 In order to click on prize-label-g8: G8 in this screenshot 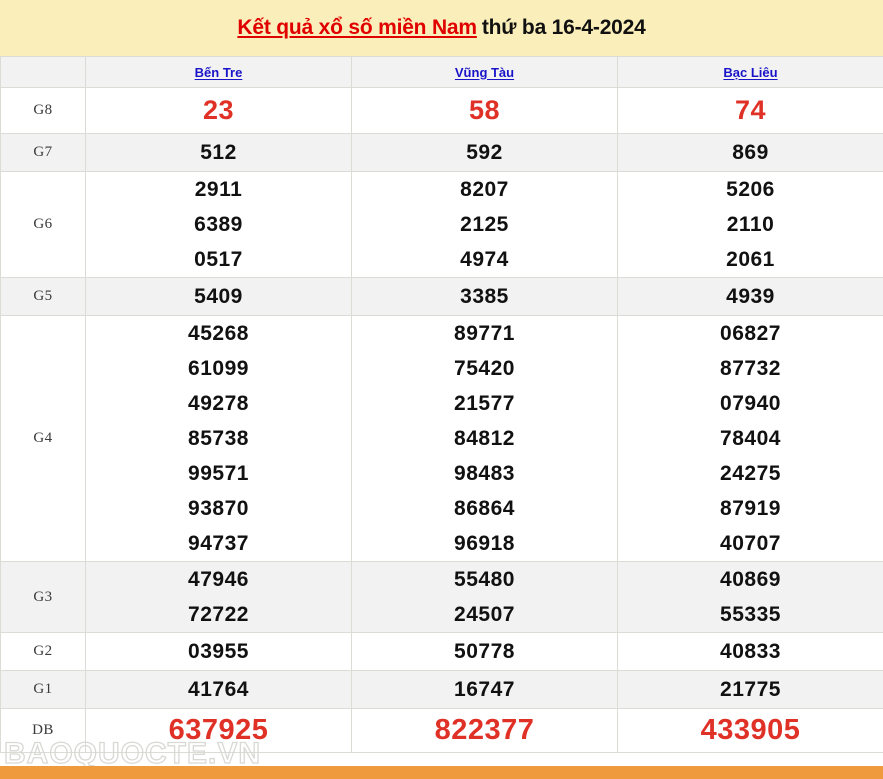, I will do `click(43, 110)`.